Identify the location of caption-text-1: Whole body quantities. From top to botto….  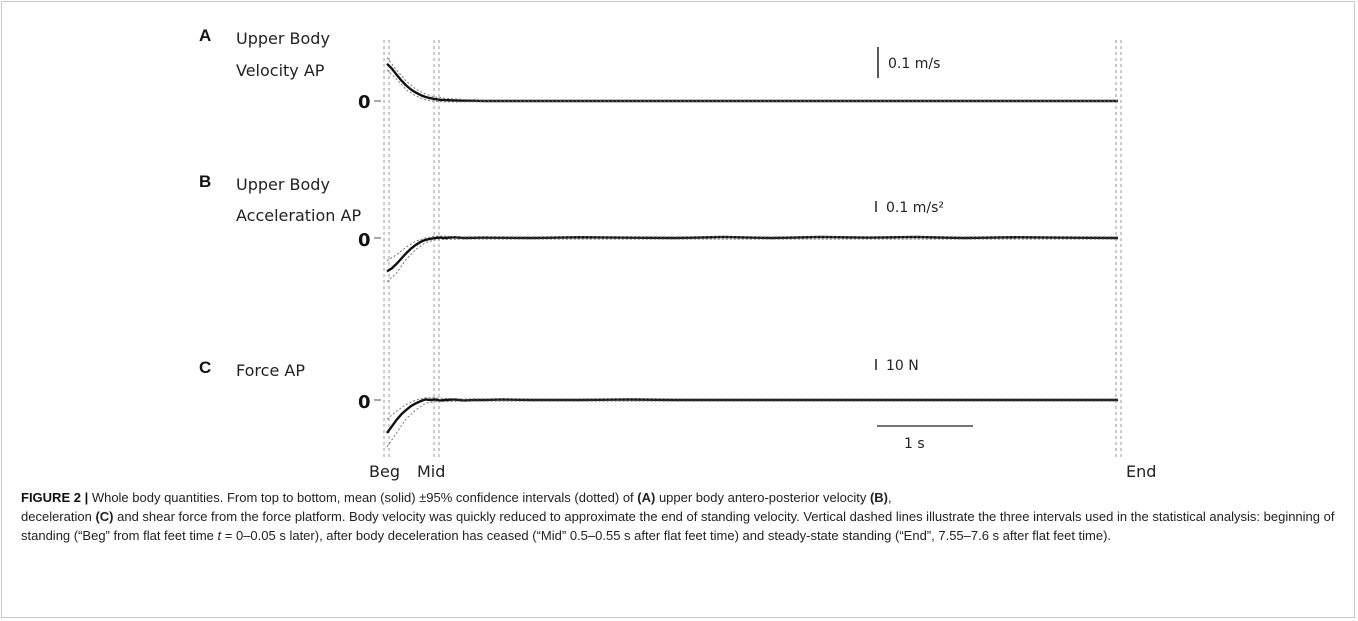
(363, 497).